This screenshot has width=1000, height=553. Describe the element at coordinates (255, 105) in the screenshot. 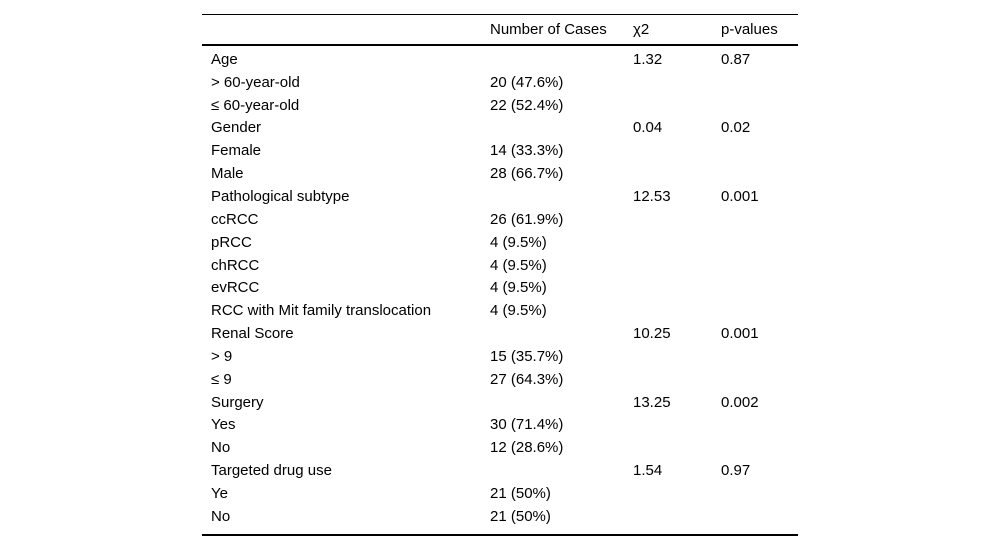

I see `cell-label: ≤ 60-year-old` at that location.